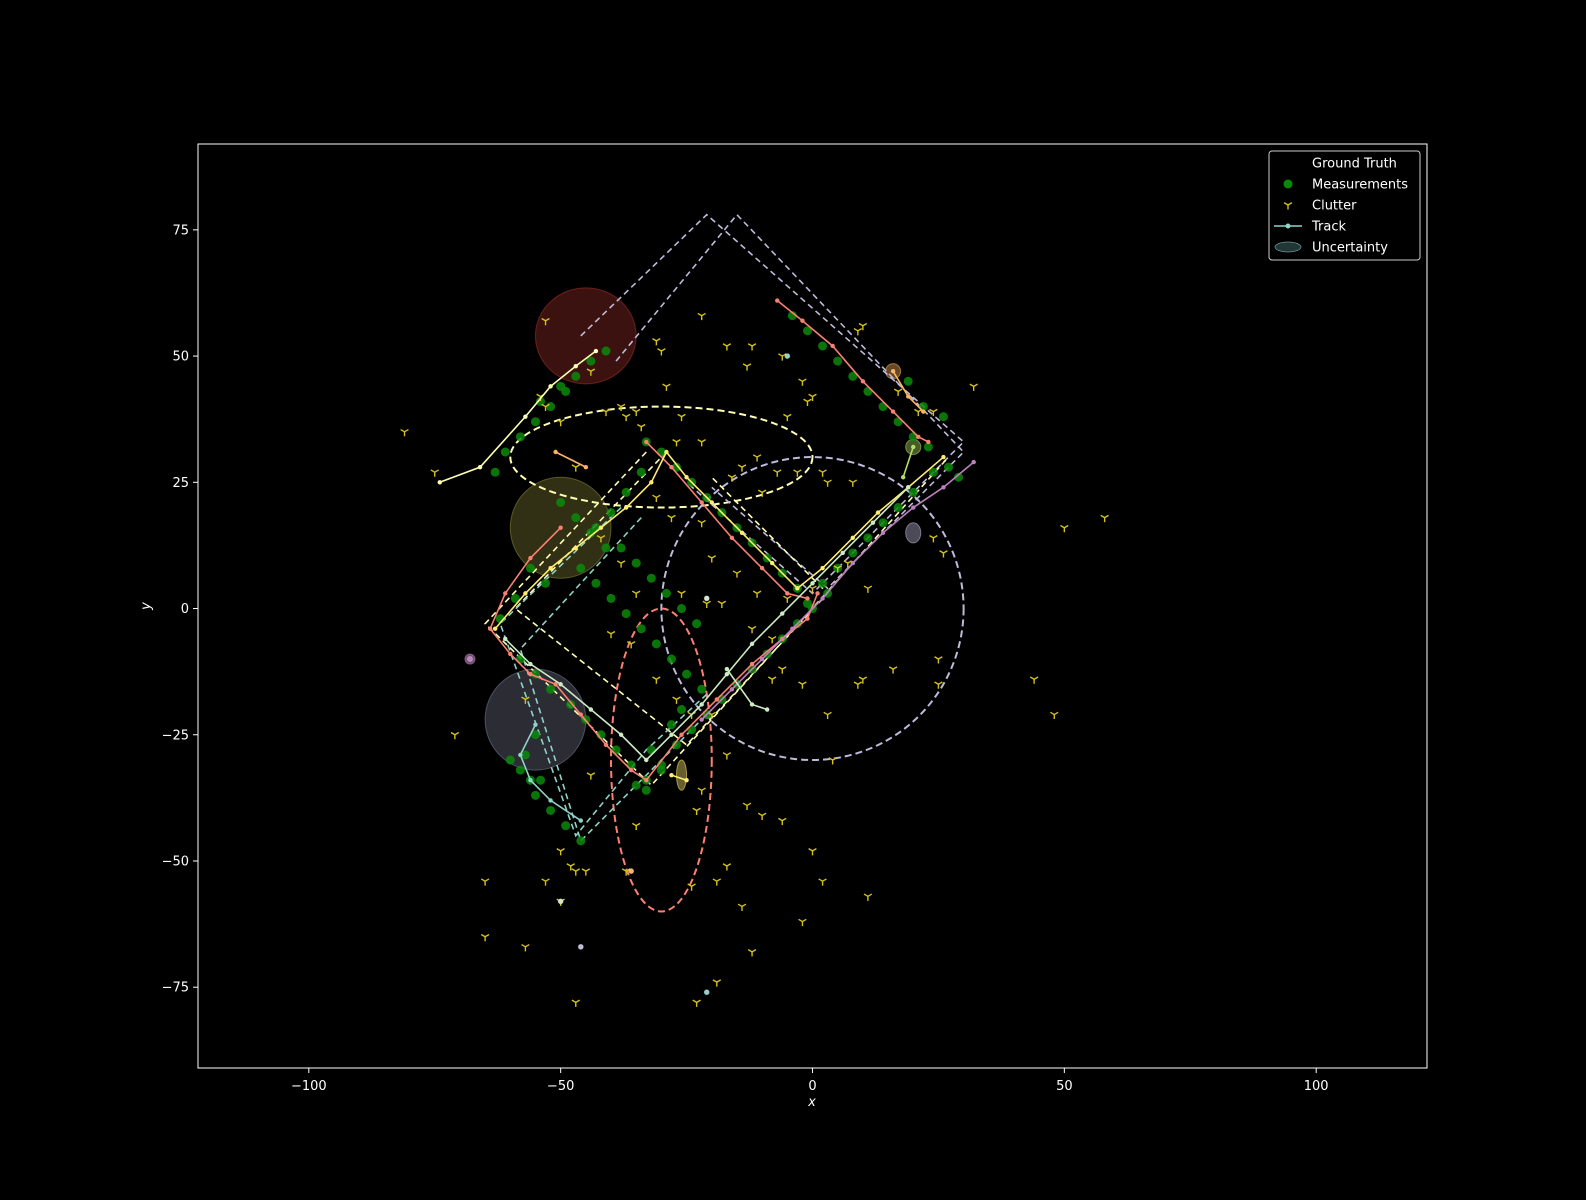 Image resolution: width=1586 pixels, height=1200 pixels. I want to click on legend-label: Track, so click(1328, 227).